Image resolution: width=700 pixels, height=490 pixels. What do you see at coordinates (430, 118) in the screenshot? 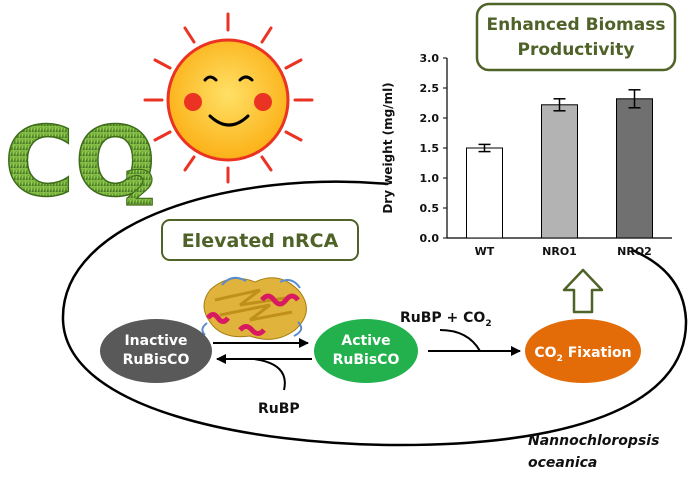
I see `y-tick-label: 2.0` at bounding box center [430, 118].